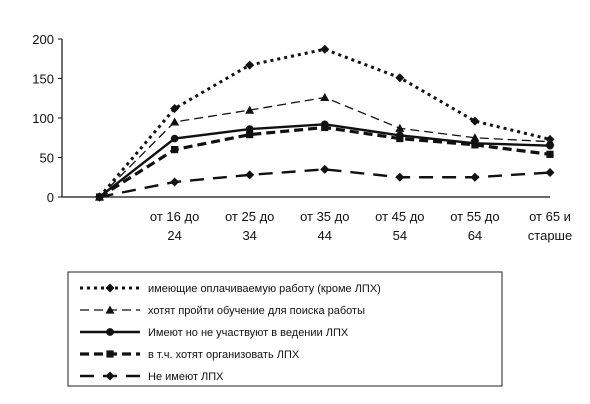 The width and height of the screenshot is (590, 404). Describe the element at coordinates (325, 235) in the screenshot. I see `x-tick-label: 44` at that location.